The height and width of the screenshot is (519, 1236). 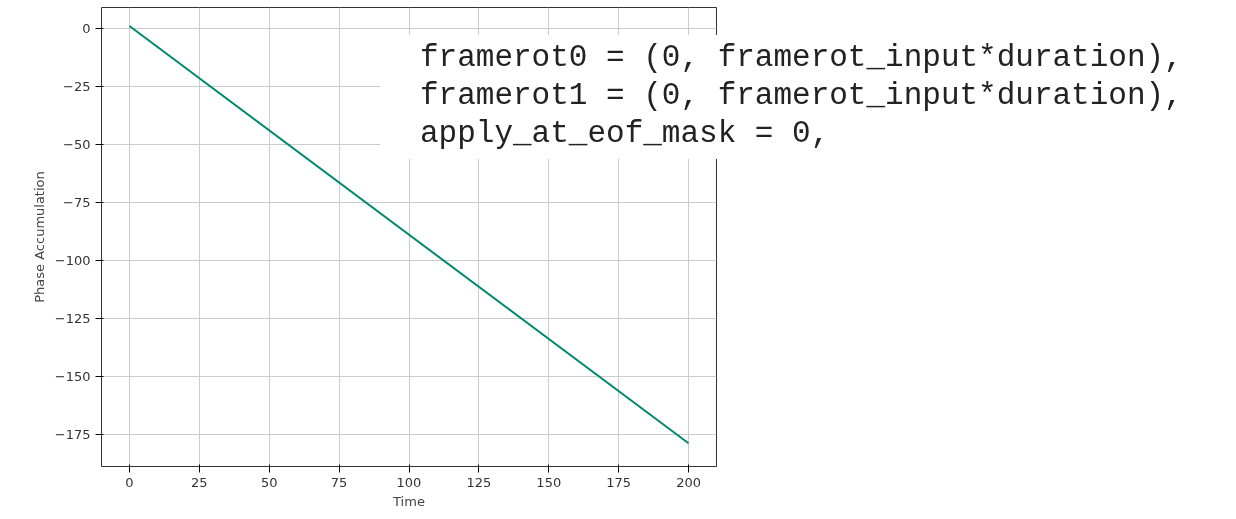 What do you see at coordinates (409, 482) in the screenshot?
I see `x-tick-label: 100` at bounding box center [409, 482].